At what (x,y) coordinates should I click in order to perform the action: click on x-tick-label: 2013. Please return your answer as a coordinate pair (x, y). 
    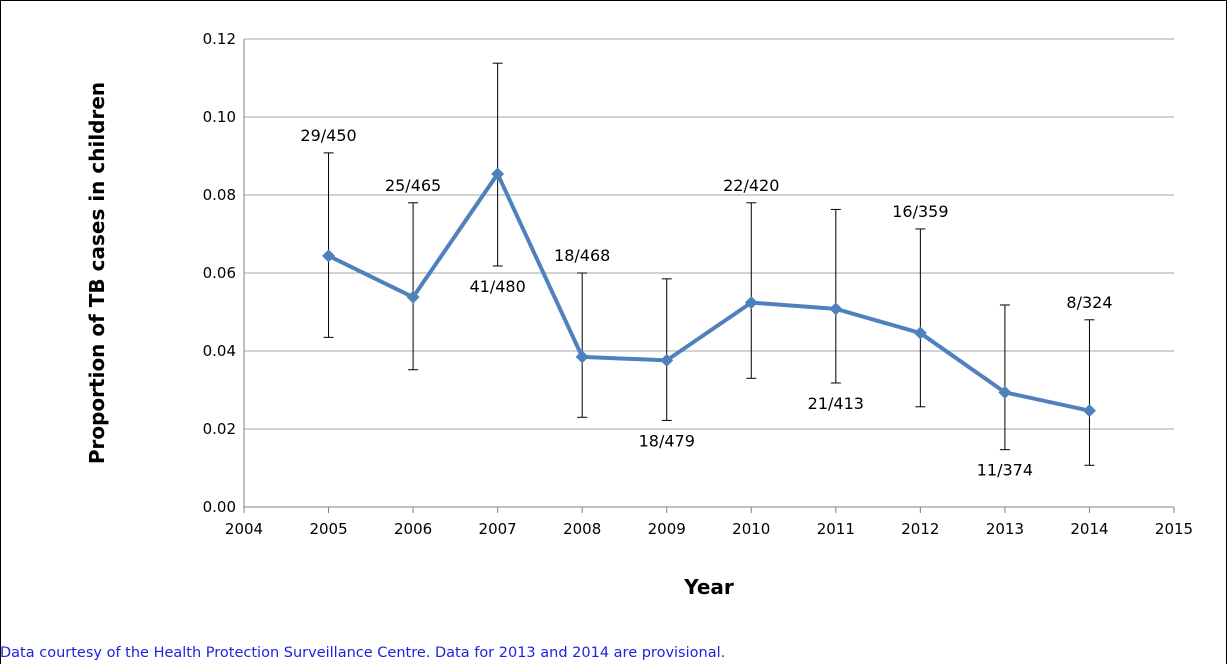
    Looking at the image, I should click on (1005, 529).